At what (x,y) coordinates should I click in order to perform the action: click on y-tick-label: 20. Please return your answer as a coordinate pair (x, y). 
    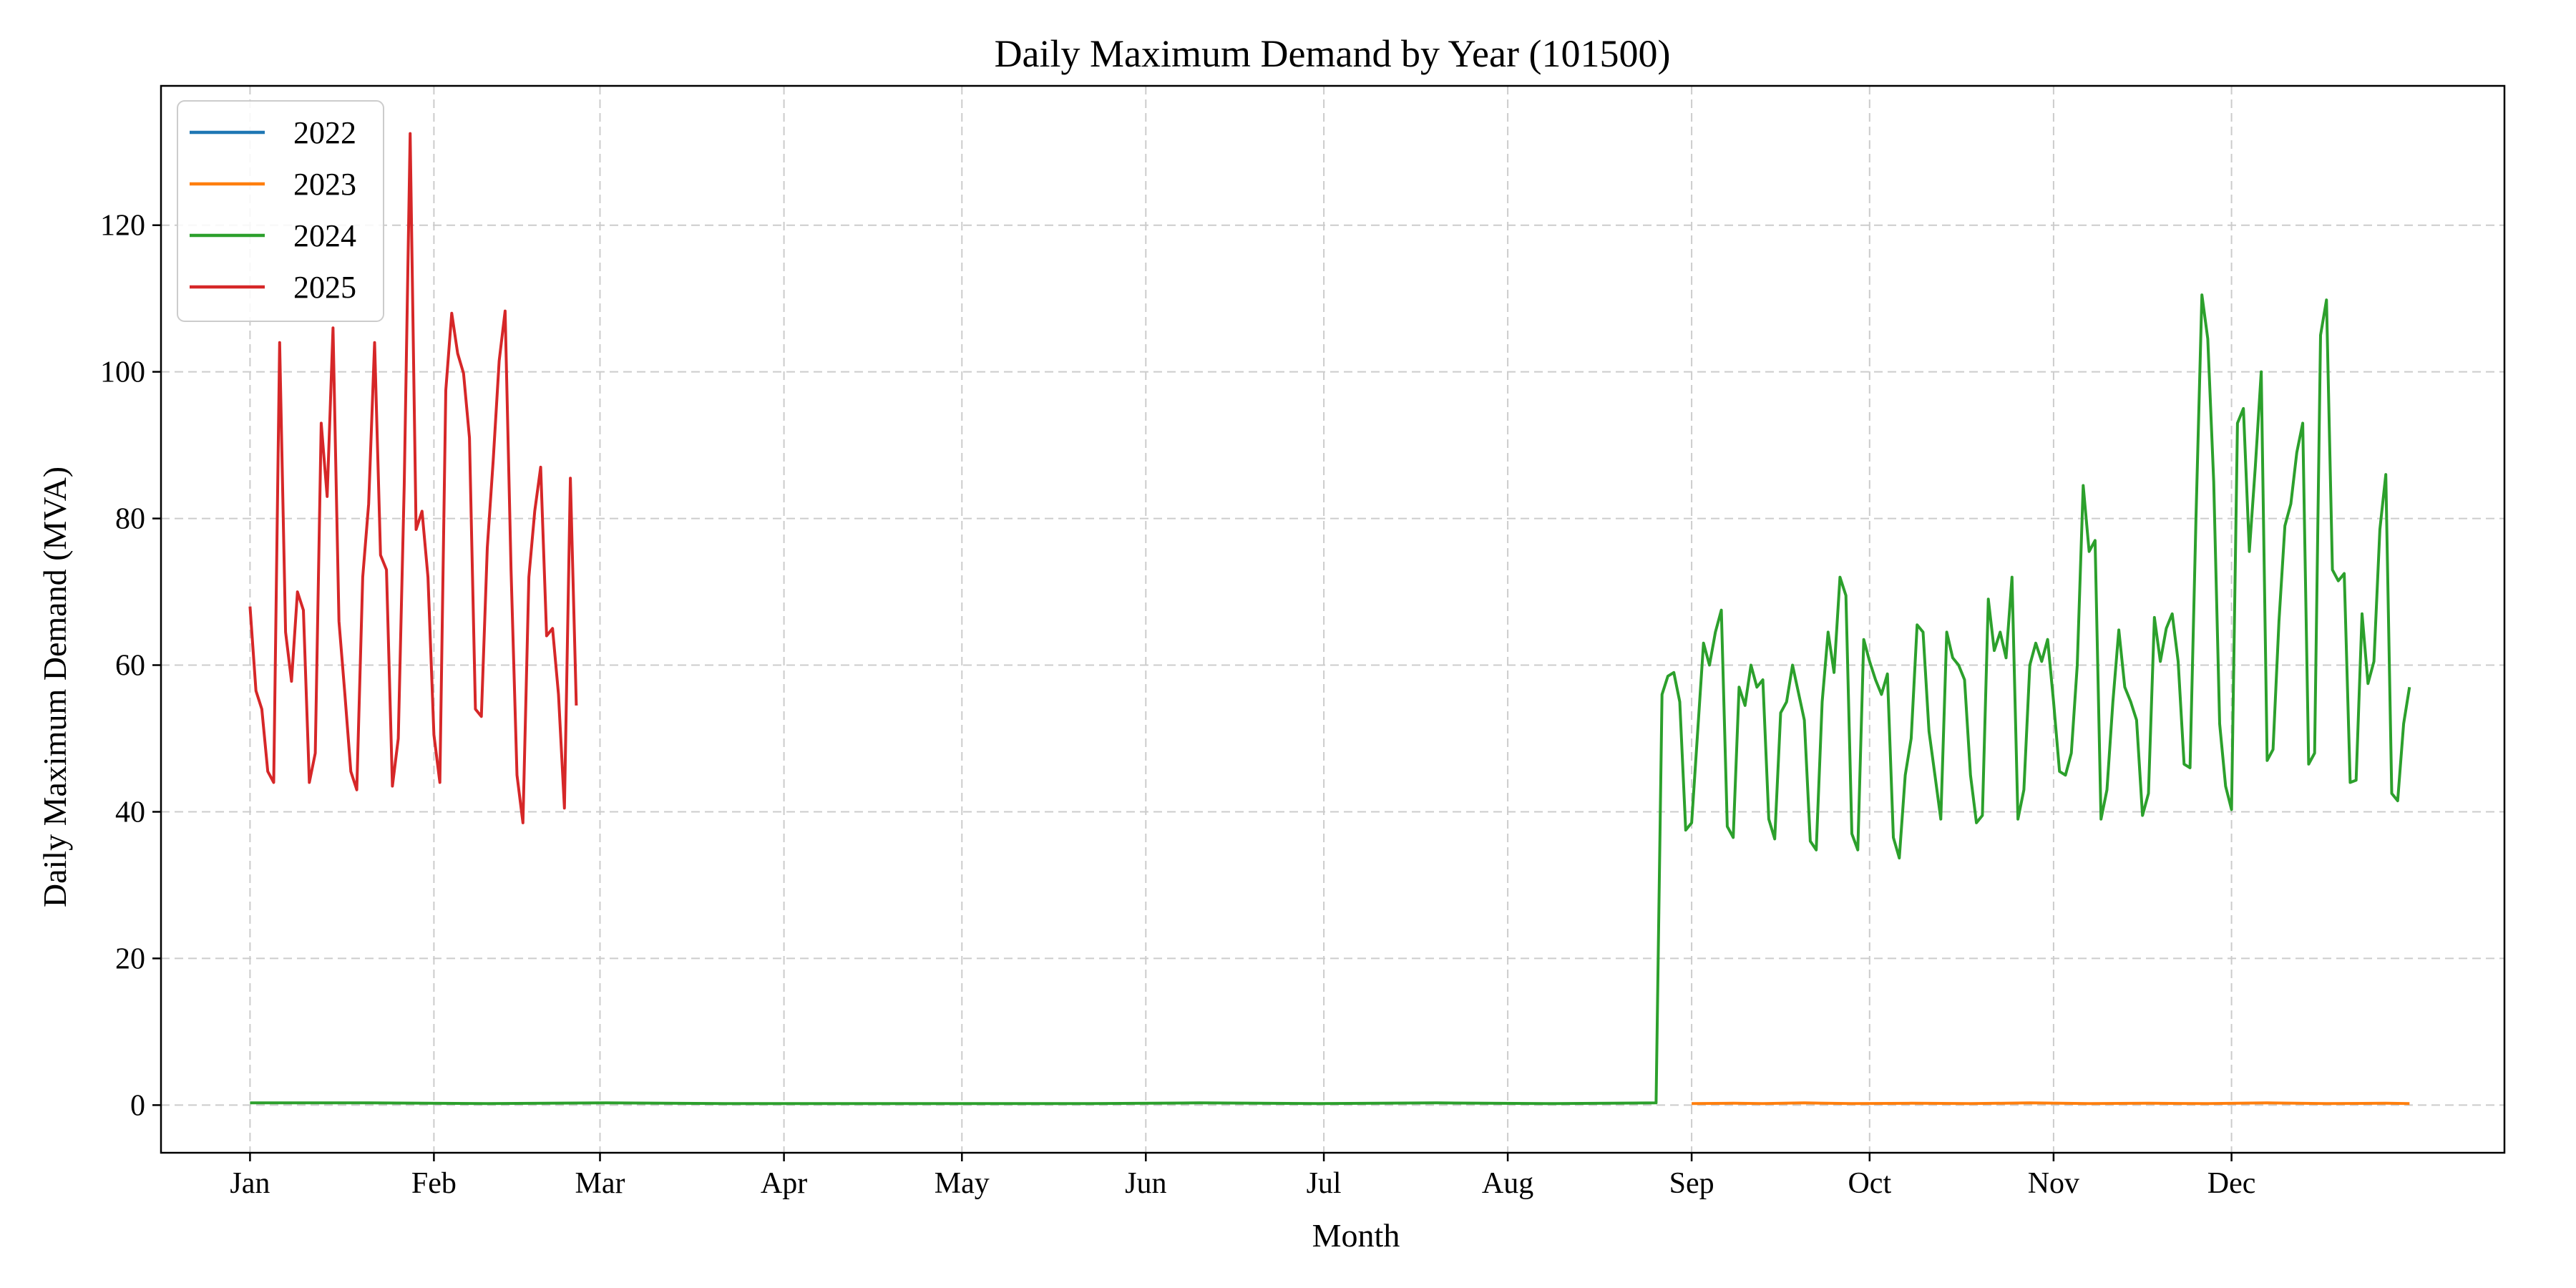
    Looking at the image, I should click on (130, 958).